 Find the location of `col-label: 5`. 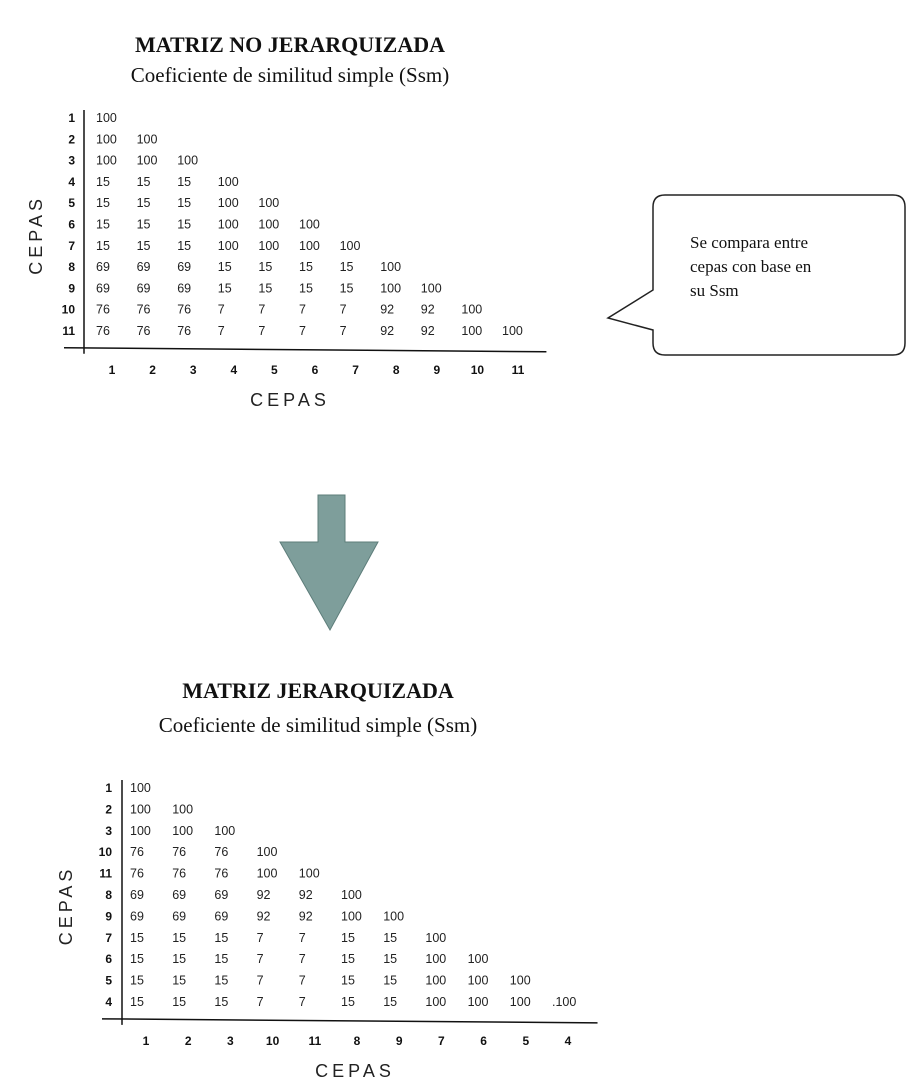

col-label: 5 is located at coordinates (274, 370).